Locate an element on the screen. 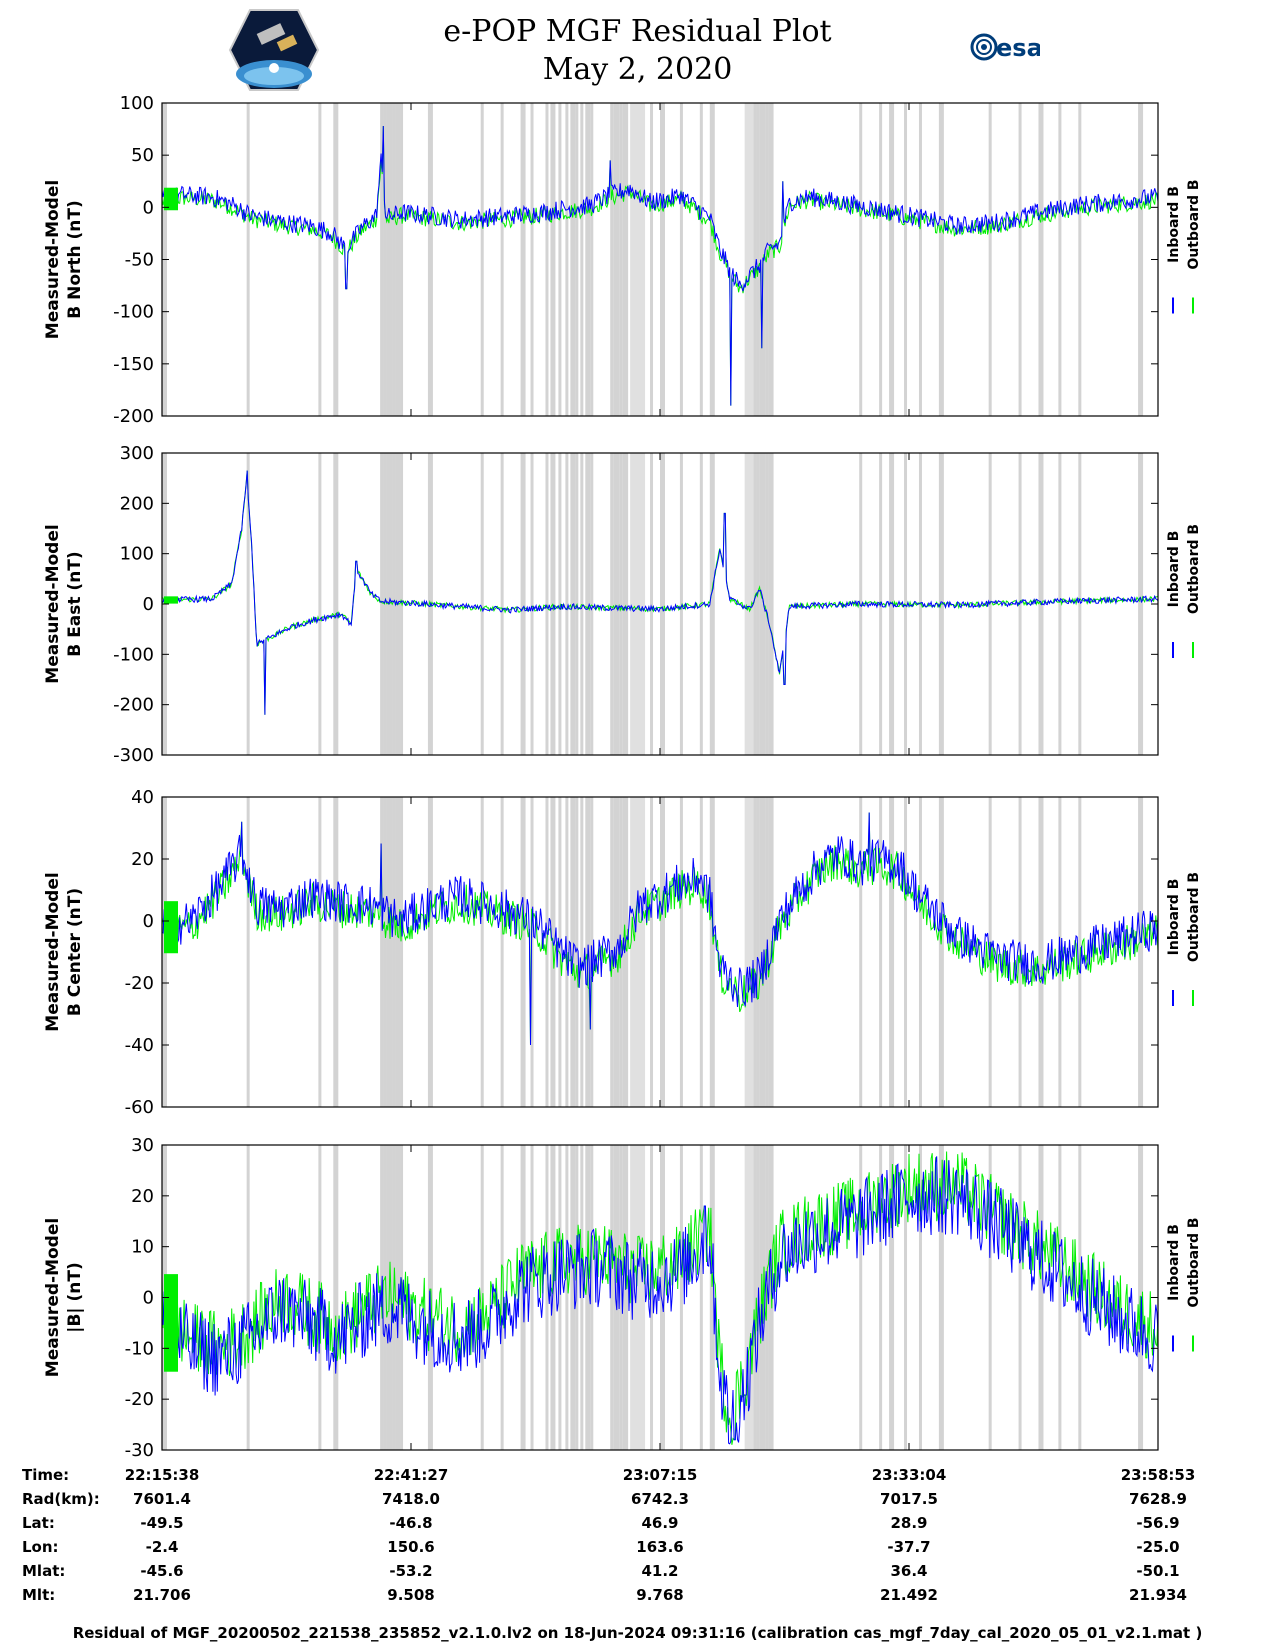 Image resolution: width=1275 pixels, height=1650 pixels. info-value: 23:33:04 is located at coordinates (909, 1475).